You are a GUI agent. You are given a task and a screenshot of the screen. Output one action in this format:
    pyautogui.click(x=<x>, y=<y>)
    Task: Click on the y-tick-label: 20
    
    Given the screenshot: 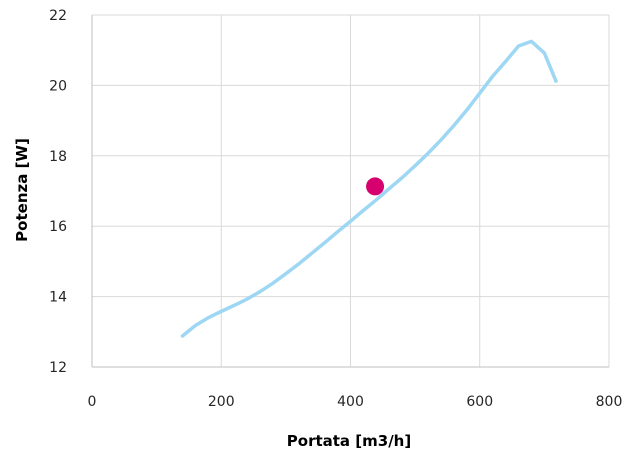 What is the action you would take?
    pyautogui.click(x=58, y=86)
    